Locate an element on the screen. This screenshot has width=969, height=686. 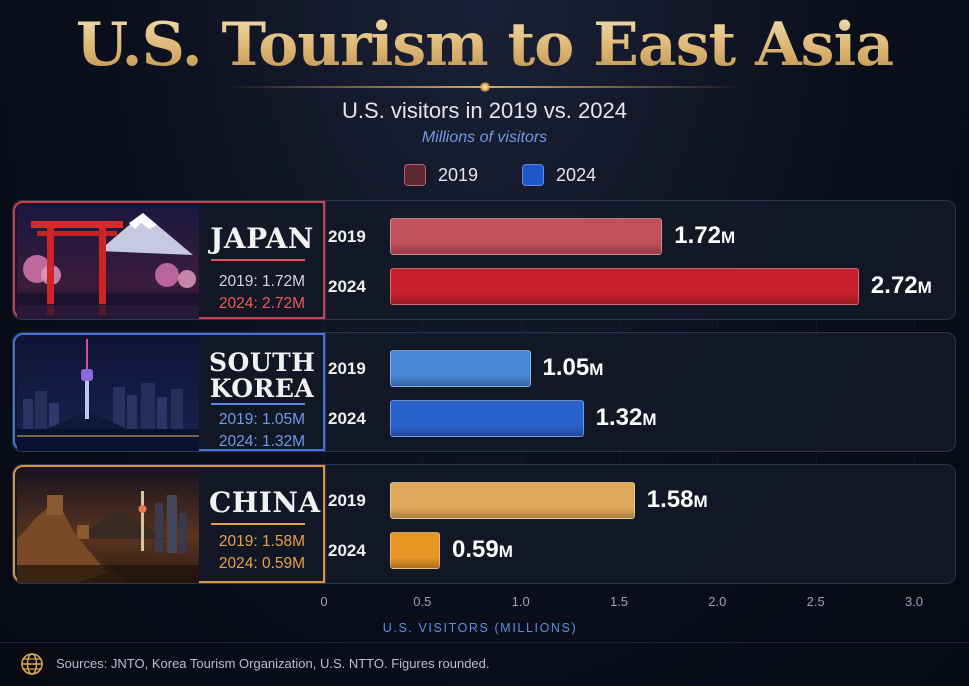
value-label-china-2024: 0.59M is located at coordinates (482, 549).